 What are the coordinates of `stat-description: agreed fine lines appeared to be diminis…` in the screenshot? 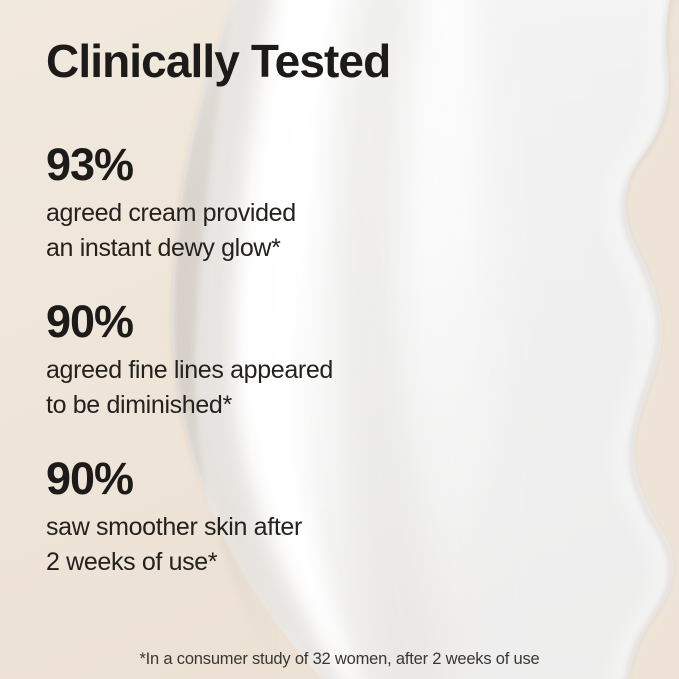 It's located at (189, 388).